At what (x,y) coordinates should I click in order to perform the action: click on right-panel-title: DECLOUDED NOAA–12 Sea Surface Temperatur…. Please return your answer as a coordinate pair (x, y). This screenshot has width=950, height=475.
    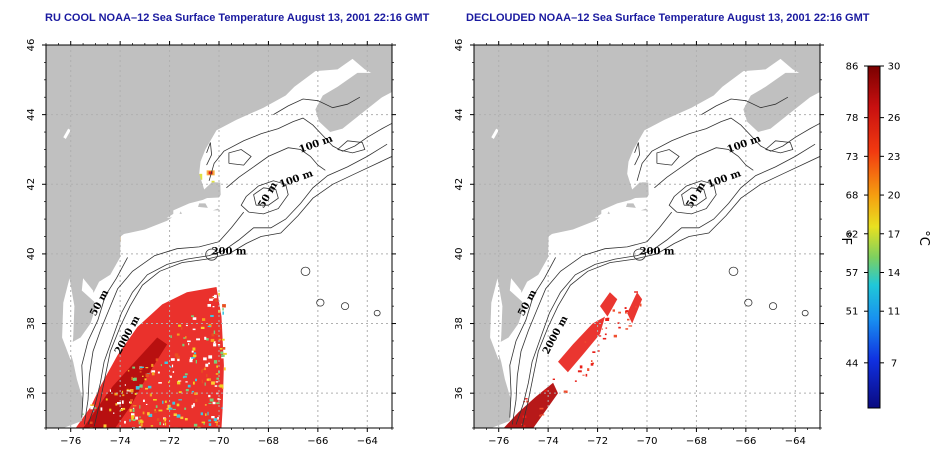
    Looking at the image, I should click on (668, 18).